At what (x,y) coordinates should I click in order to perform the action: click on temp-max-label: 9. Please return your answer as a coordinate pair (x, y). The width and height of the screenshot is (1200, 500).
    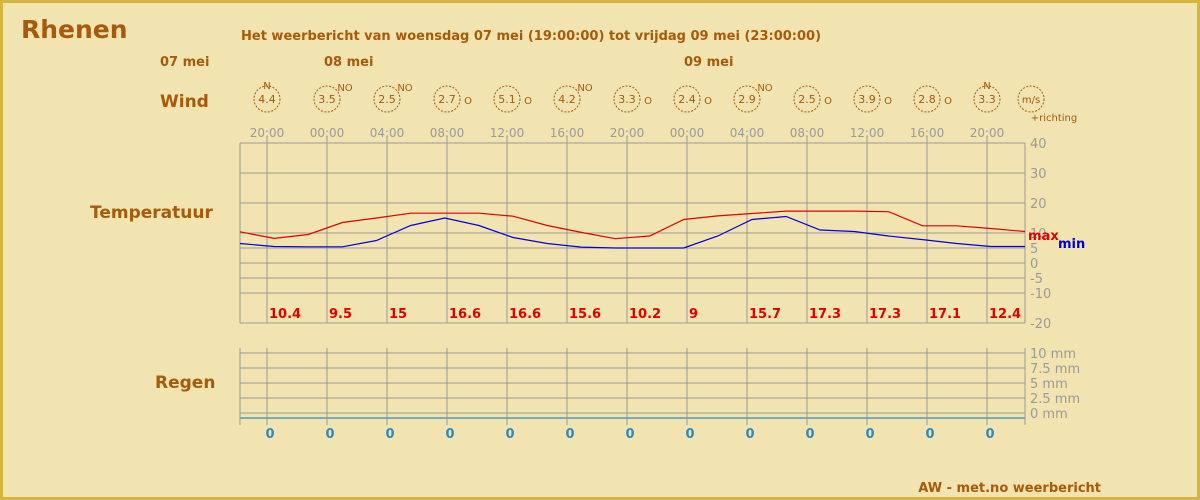
    Looking at the image, I should click on (693, 314).